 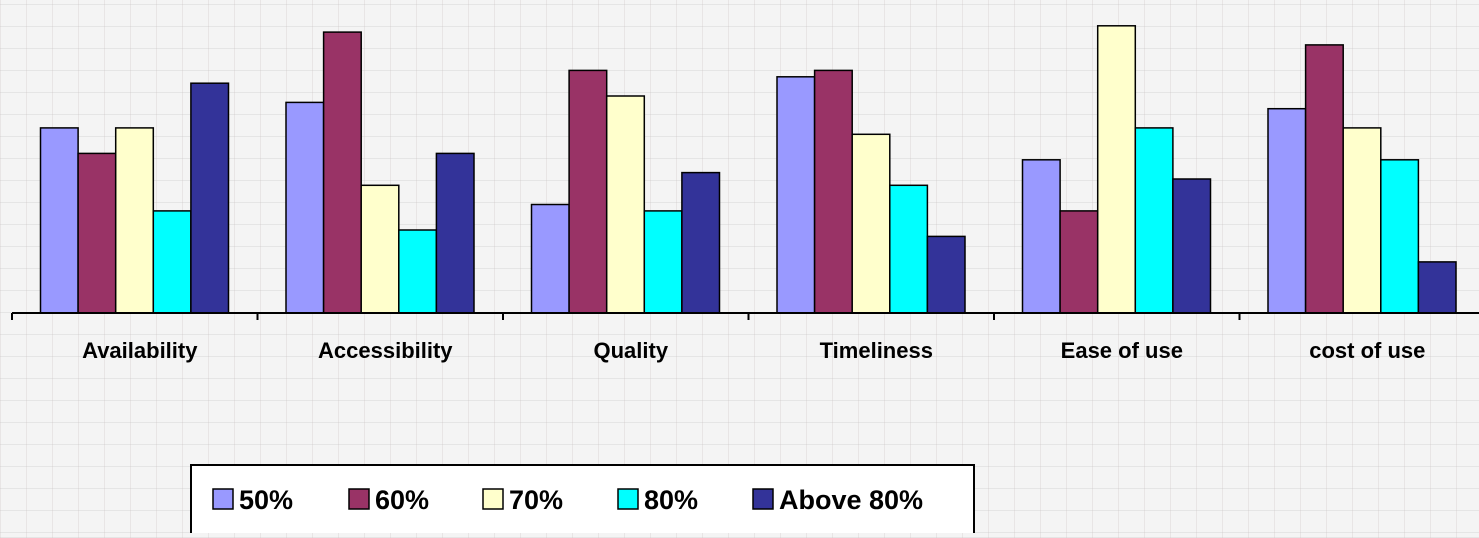 What do you see at coordinates (745, 316) in the screenshot?
I see `x-axis` at bounding box center [745, 316].